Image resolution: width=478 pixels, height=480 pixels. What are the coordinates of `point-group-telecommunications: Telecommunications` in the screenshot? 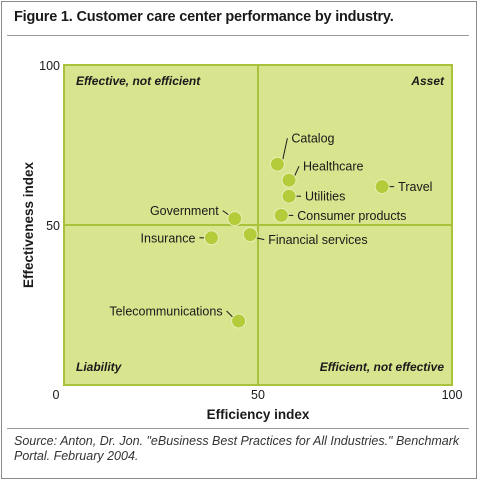 It's located at (178, 317).